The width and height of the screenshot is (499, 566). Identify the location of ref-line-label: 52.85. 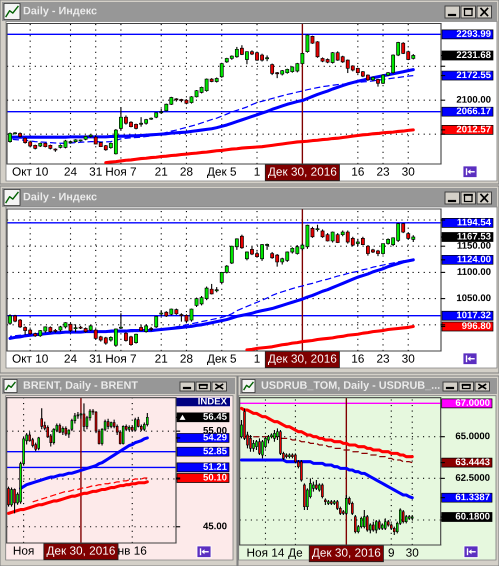
(215, 450).